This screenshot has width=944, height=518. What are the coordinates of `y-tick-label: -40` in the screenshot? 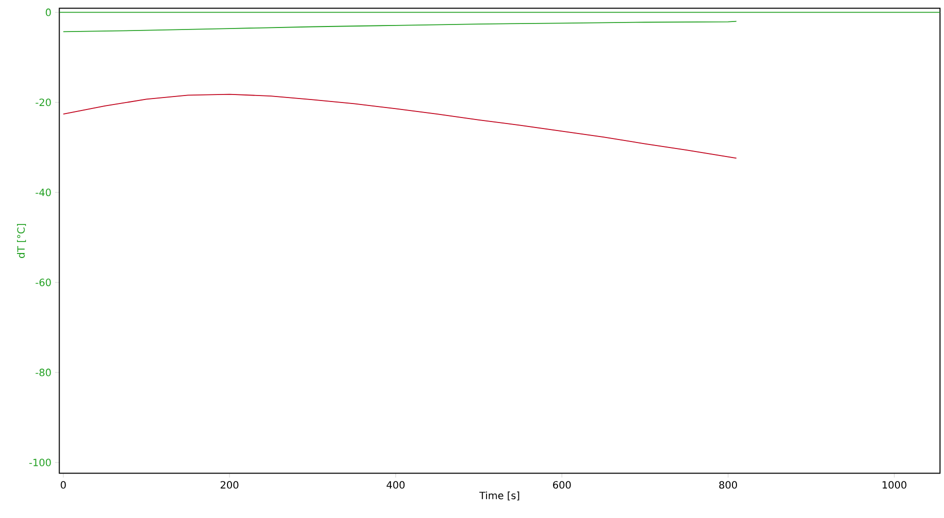 It's located at (43, 192).